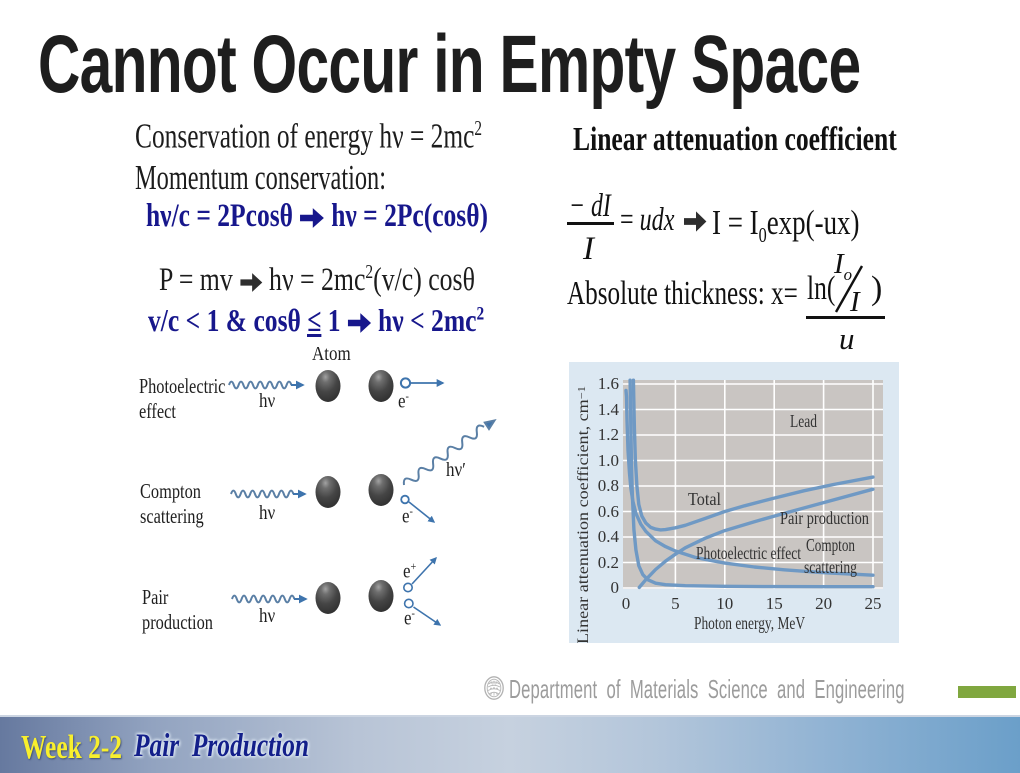 Image resolution: width=1020 pixels, height=773 pixels. Describe the element at coordinates (704, 499) in the screenshot. I see `svg-text: Total` at that location.